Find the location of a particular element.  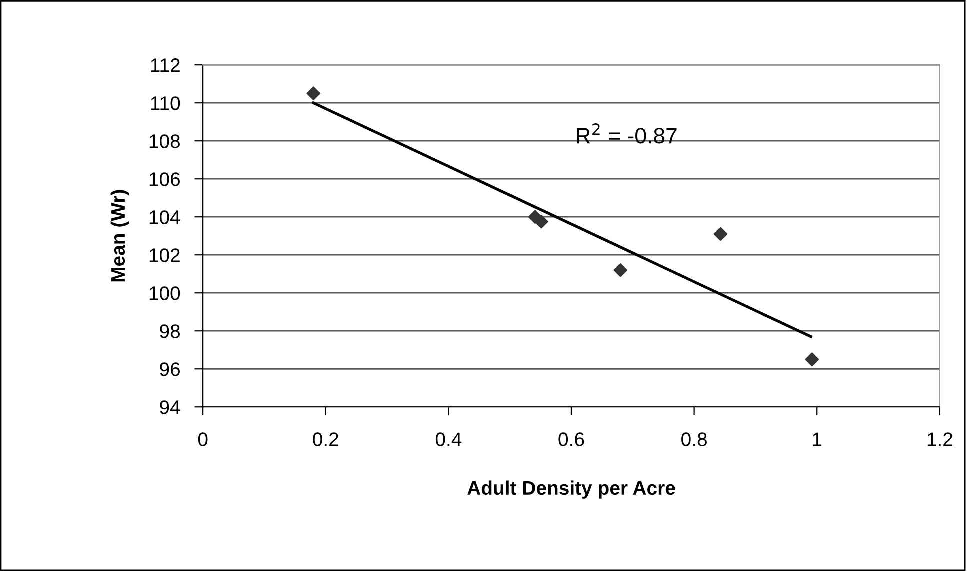

x-tick-label: 0 is located at coordinates (203, 439).